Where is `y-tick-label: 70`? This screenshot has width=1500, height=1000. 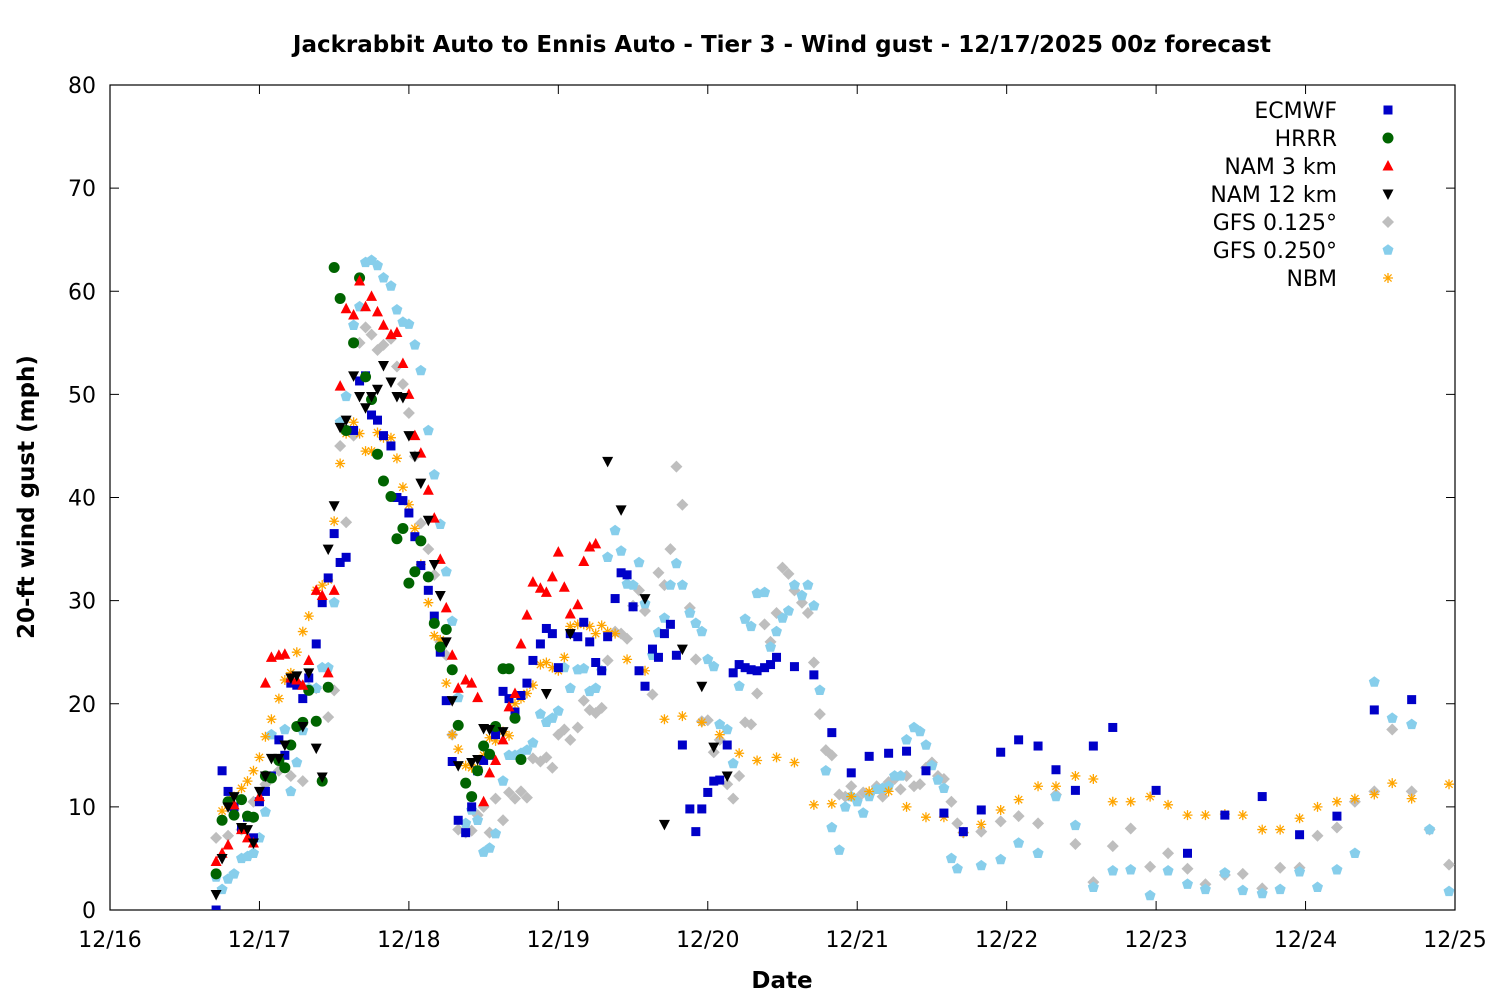 y-tick-label: 70 is located at coordinates (82, 189).